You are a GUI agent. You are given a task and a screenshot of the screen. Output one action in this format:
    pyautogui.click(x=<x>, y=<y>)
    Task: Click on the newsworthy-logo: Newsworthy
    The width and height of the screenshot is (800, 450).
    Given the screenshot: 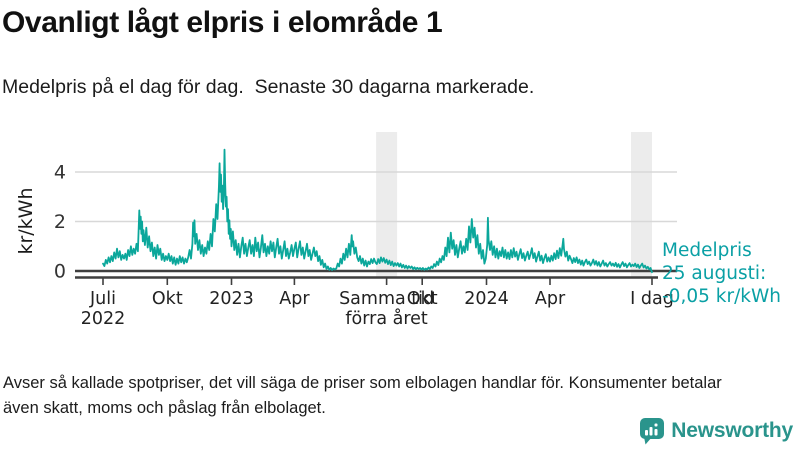 What is the action you would take?
    pyautogui.click(x=716, y=431)
    